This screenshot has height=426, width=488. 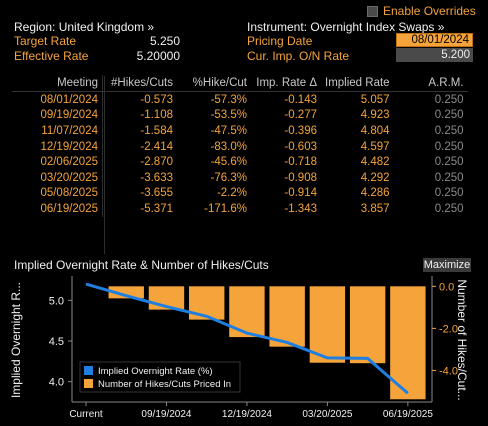 I want to click on cell-hikes-cuts: -2.414, so click(x=156, y=146).